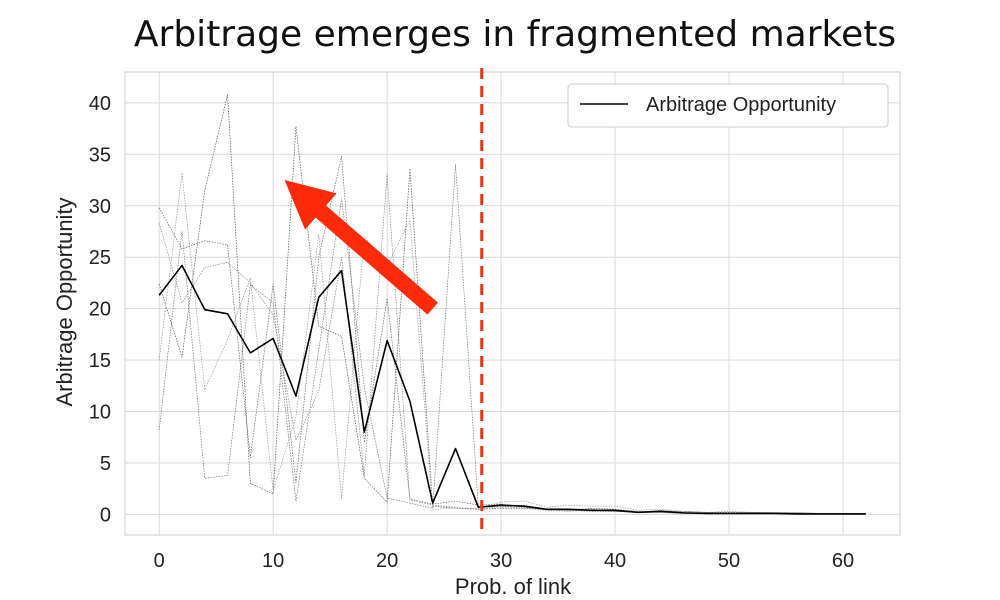 The width and height of the screenshot is (1000, 600). Describe the element at coordinates (100, 258) in the screenshot. I see `y-tick-label: 25` at that location.